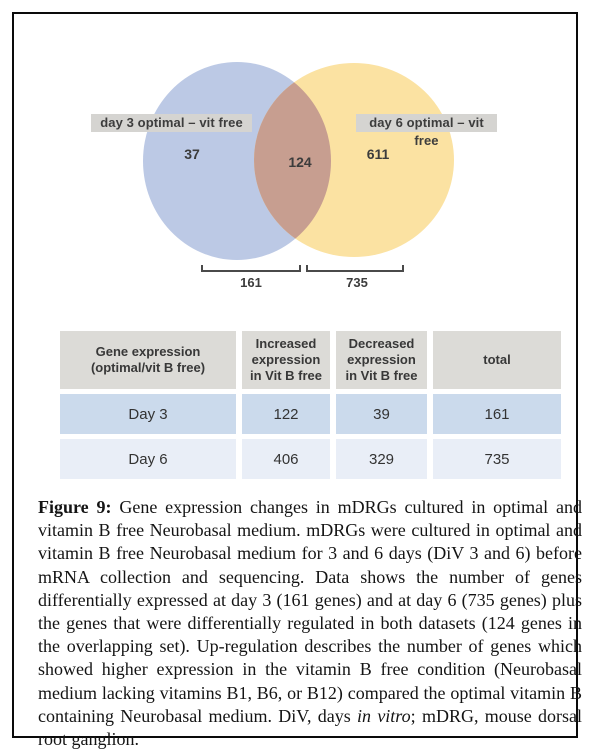 Image resolution: width=603 pixels, height=752 pixels. Describe the element at coordinates (286, 414) in the screenshot. I see `cell-day3-increased: 122` at that location.